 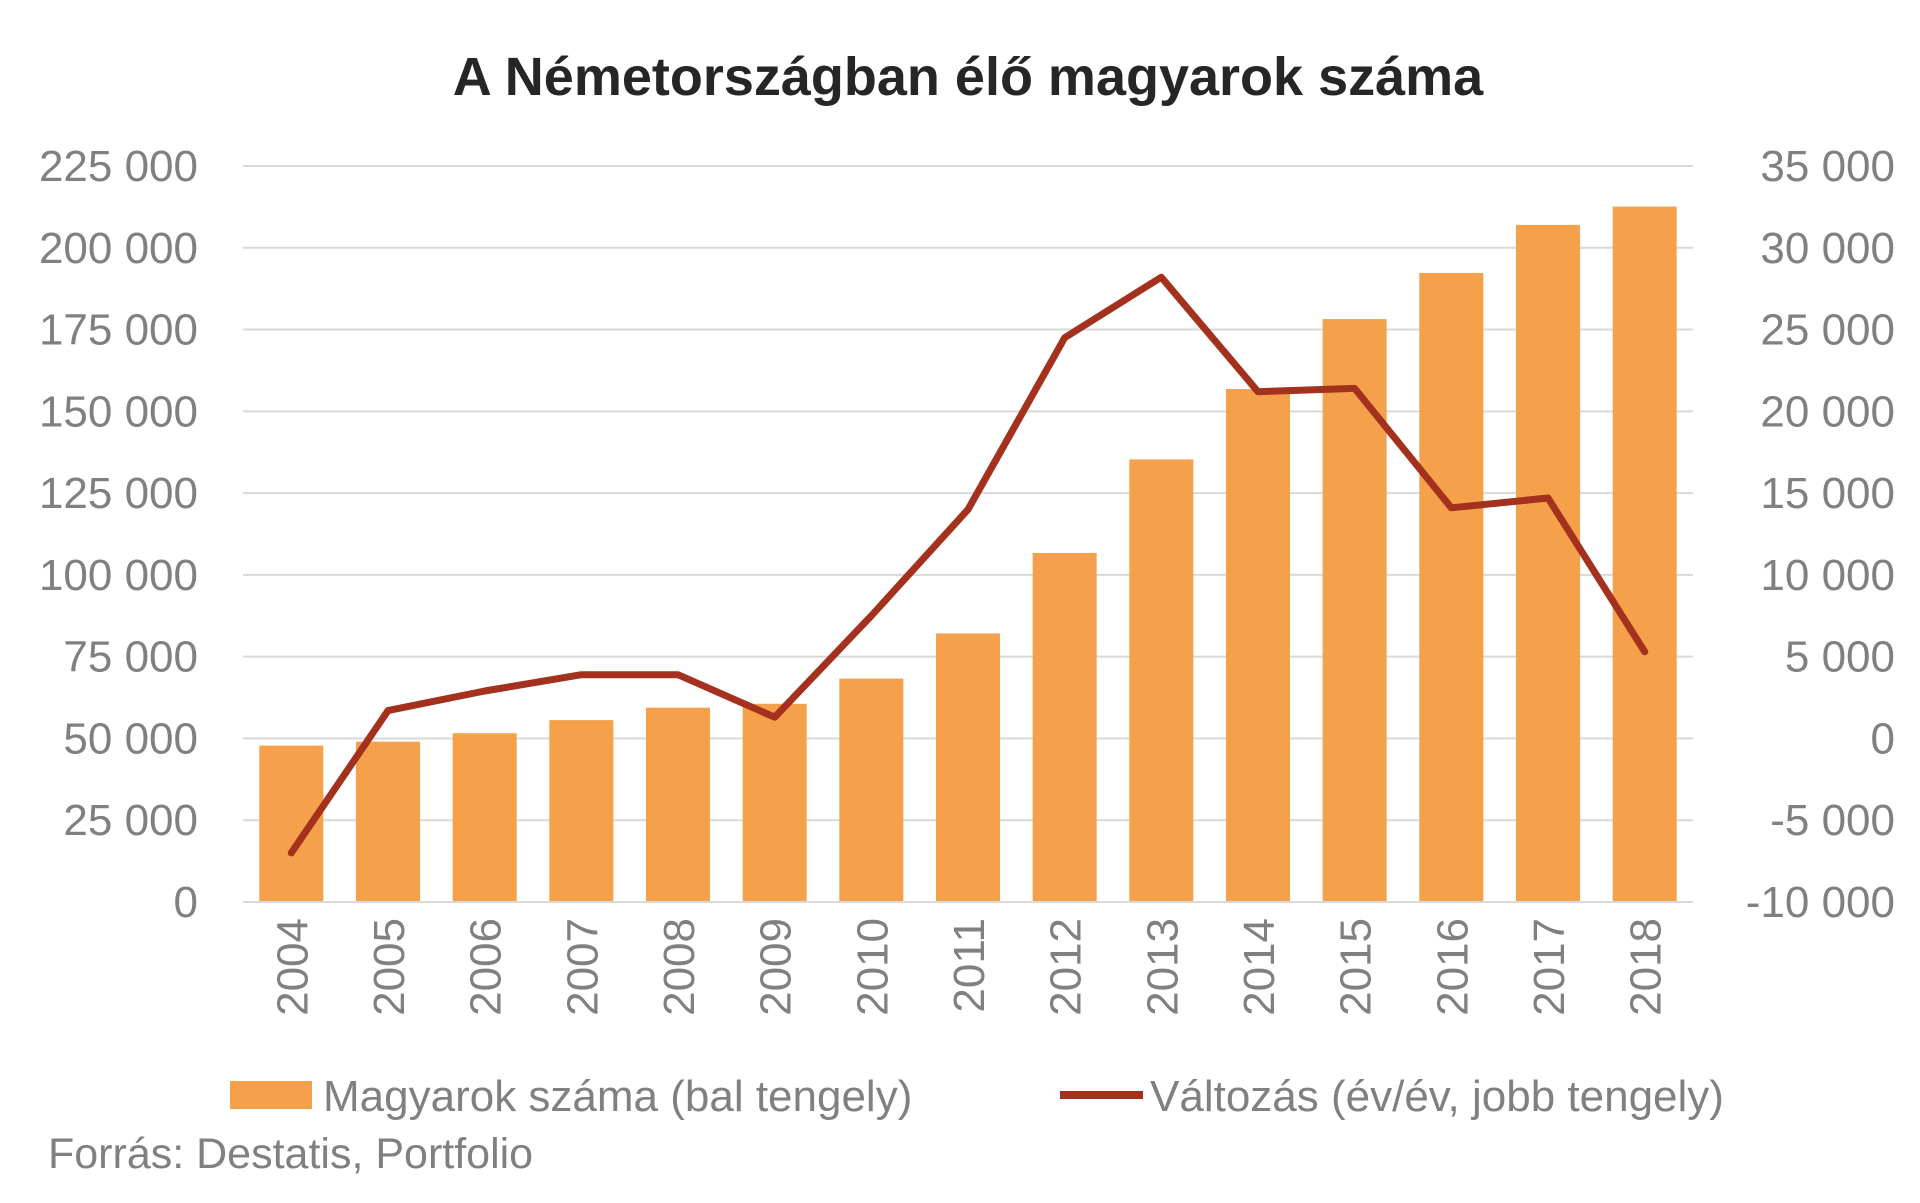 What do you see at coordinates (581, 811) in the screenshot?
I see `bar-2007` at bounding box center [581, 811].